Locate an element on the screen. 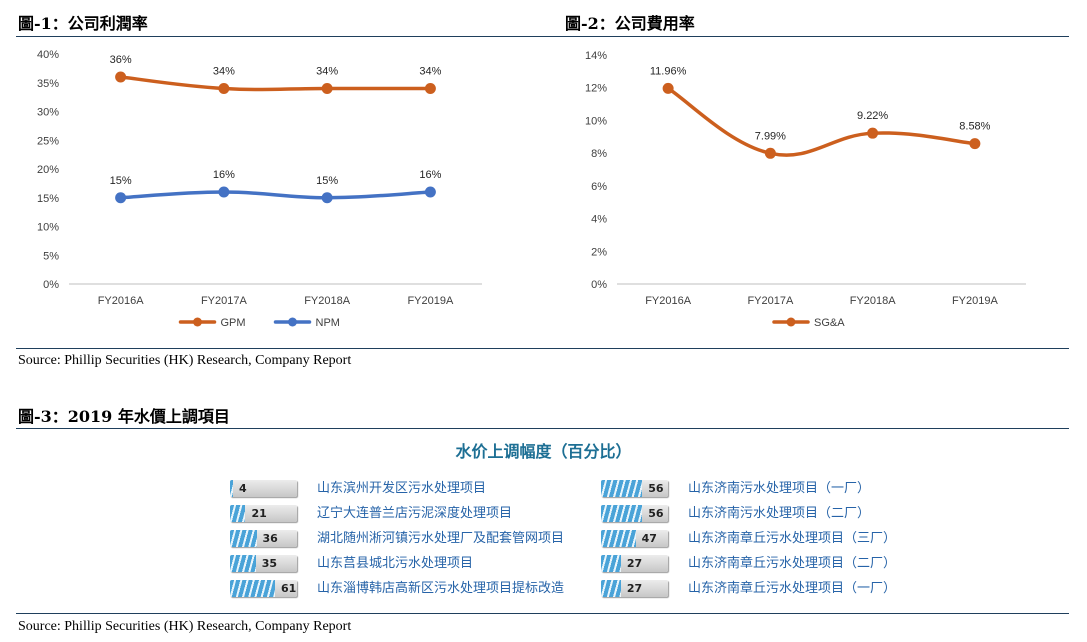  bar-track: 35 is located at coordinates (263, 563).